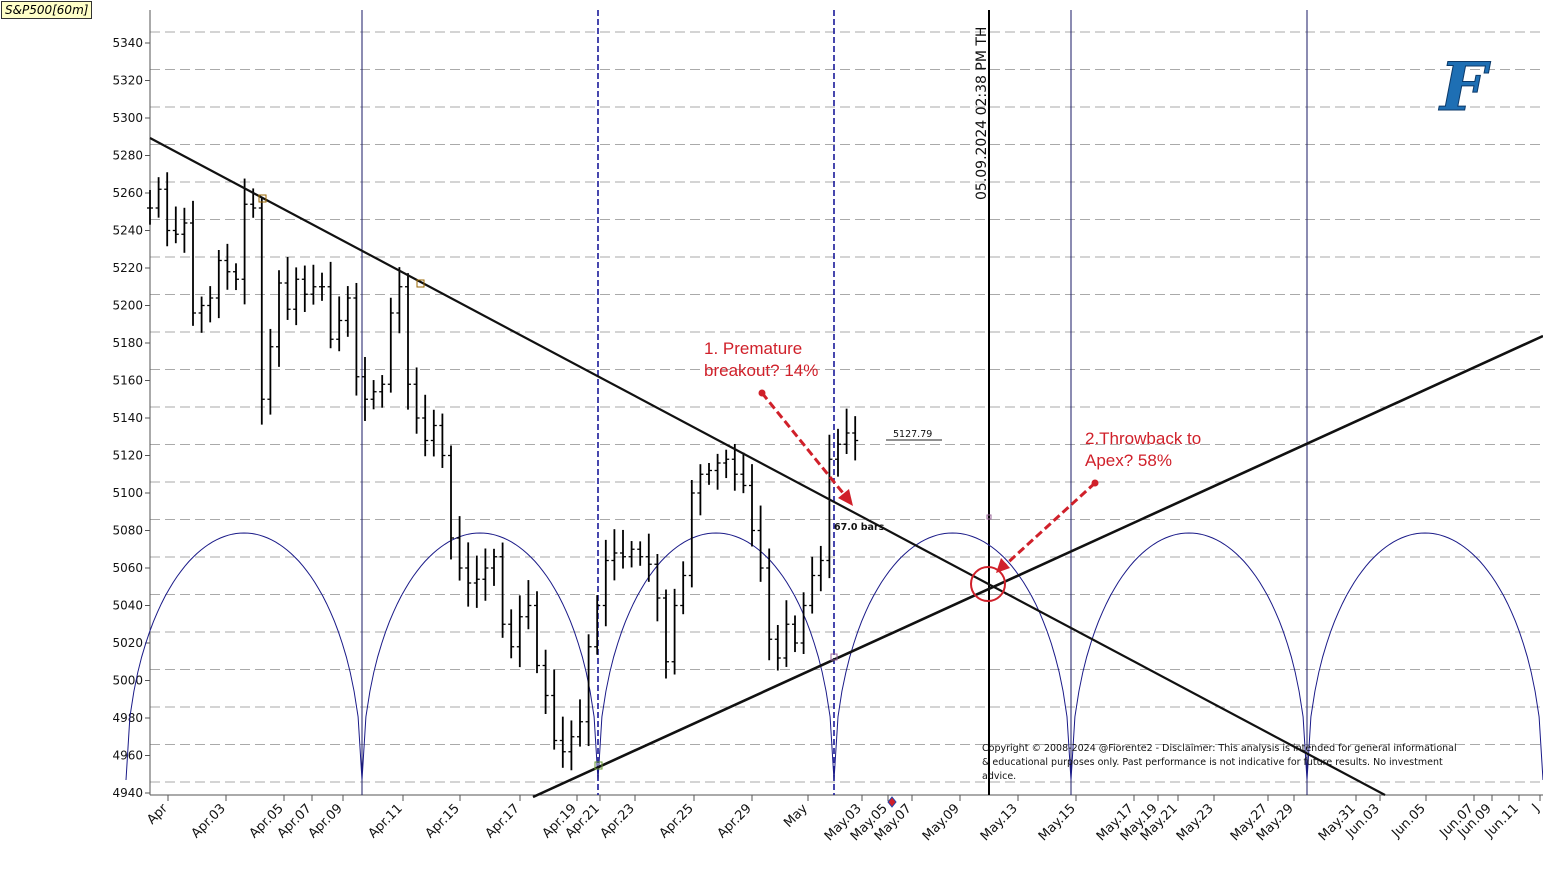  I want to click on annotation-throwback: 2.Throwback to Apex? 58%, so click(1098, 501).